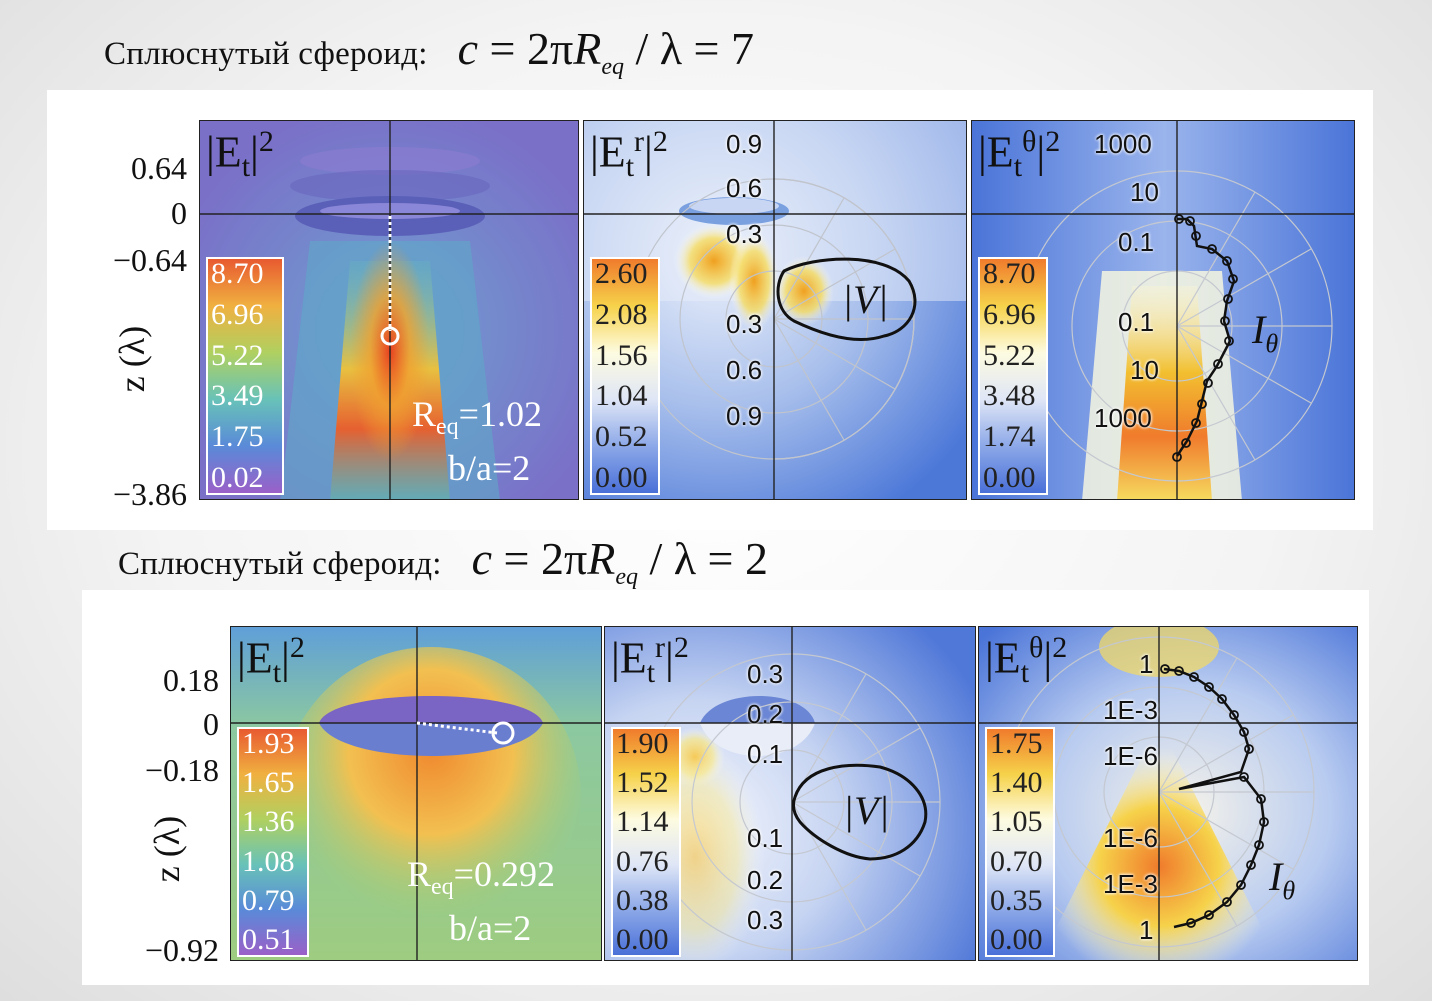  Describe the element at coordinates (280, 564) in the screenshot. I see `bottom-title-label: Сплюснутый сфероид:` at that location.